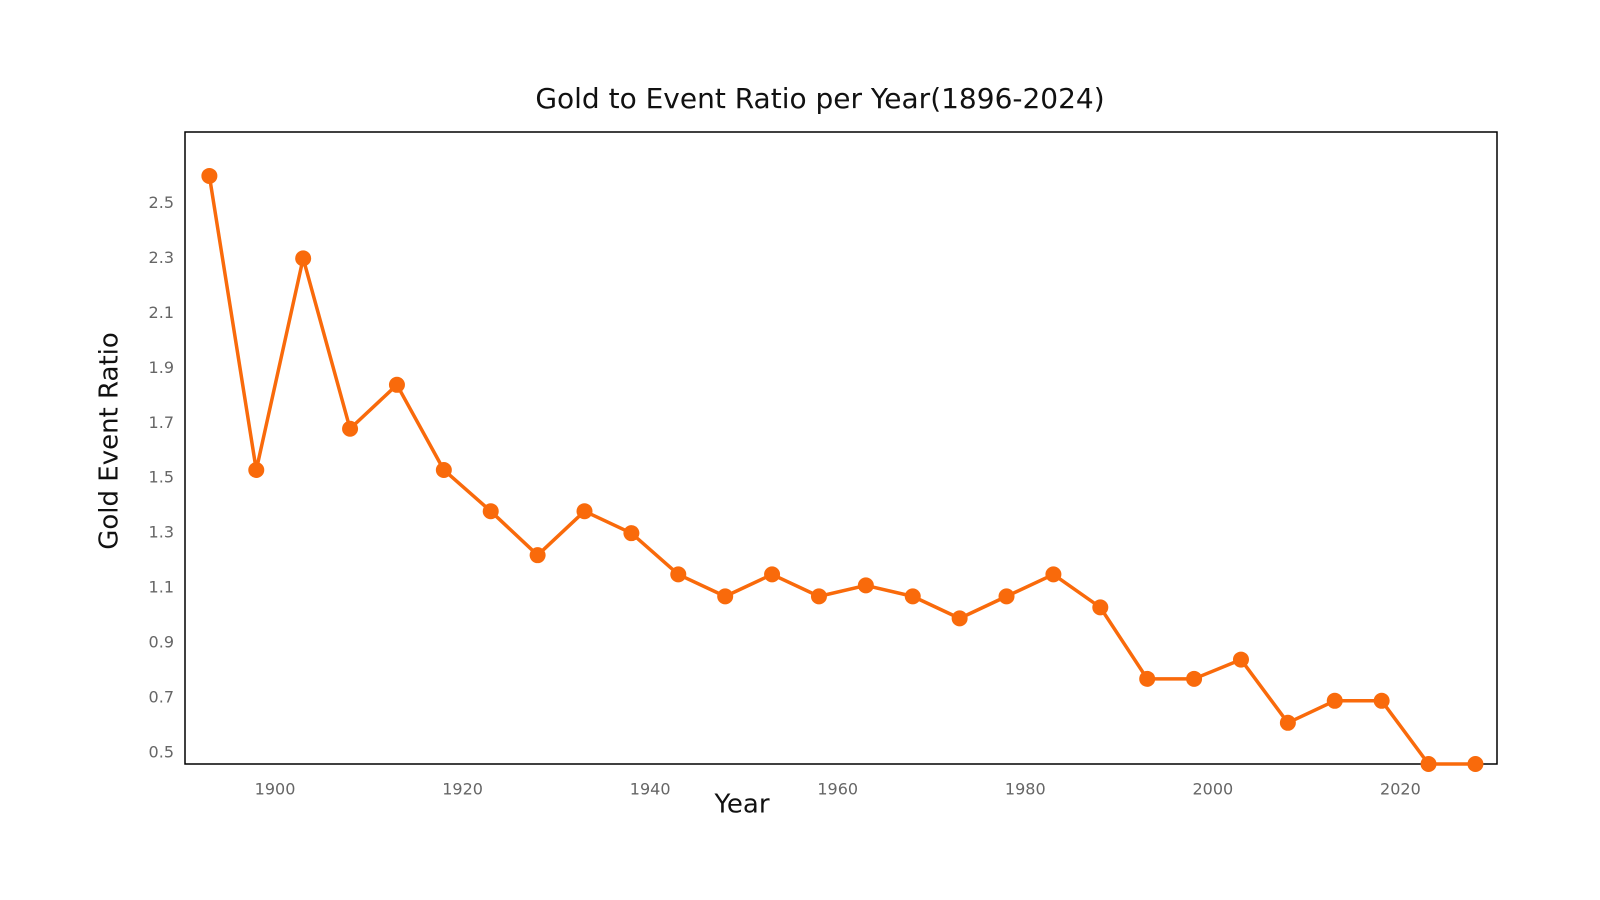 The image size is (1600, 900). Describe the element at coordinates (161, 202) in the screenshot. I see `y-tick-label: 2.5` at that location.